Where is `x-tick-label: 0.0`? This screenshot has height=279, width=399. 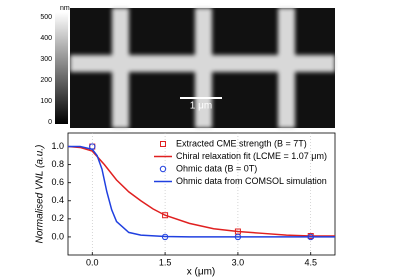
x-tick-label: 0.0 is located at coordinates (92, 262).